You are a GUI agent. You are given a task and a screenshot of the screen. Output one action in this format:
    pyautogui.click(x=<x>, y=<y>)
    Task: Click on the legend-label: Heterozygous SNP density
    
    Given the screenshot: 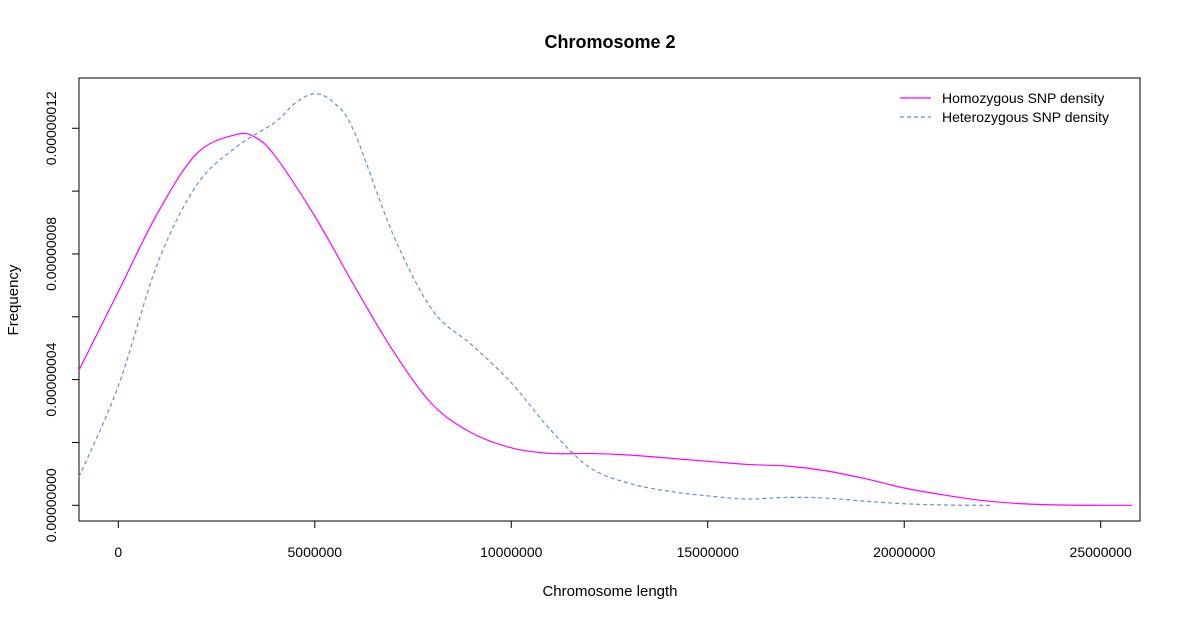 What is the action you would take?
    pyautogui.click(x=1025, y=117)
    